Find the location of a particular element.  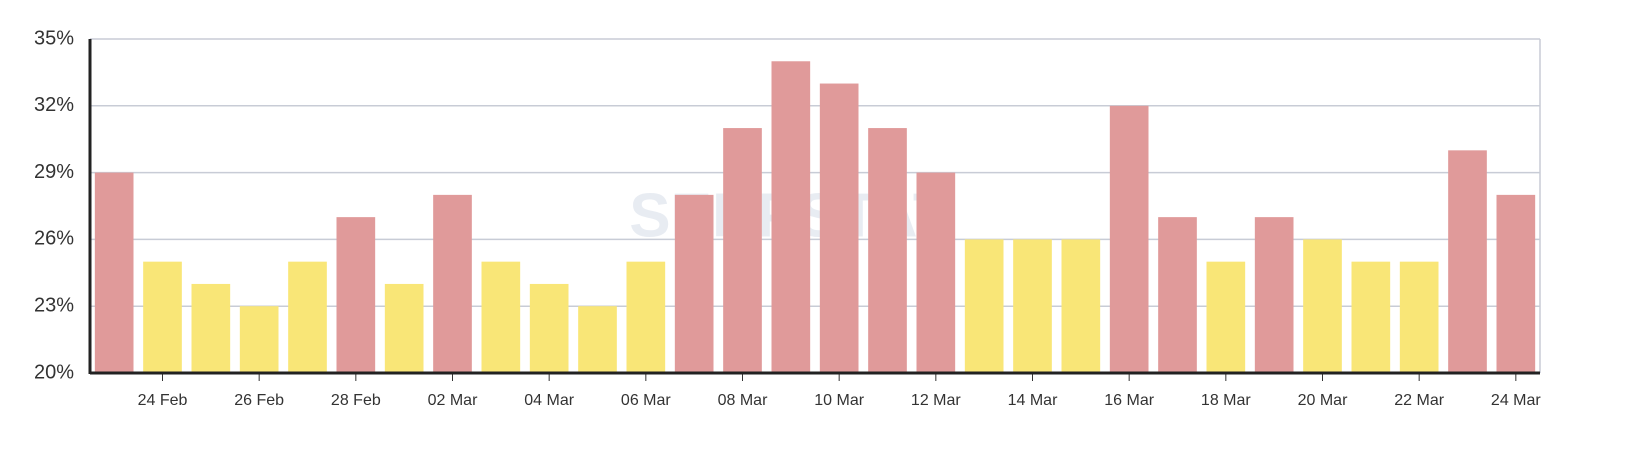

x-tick-label: 06 Mar is located at coordinates (646, 400).